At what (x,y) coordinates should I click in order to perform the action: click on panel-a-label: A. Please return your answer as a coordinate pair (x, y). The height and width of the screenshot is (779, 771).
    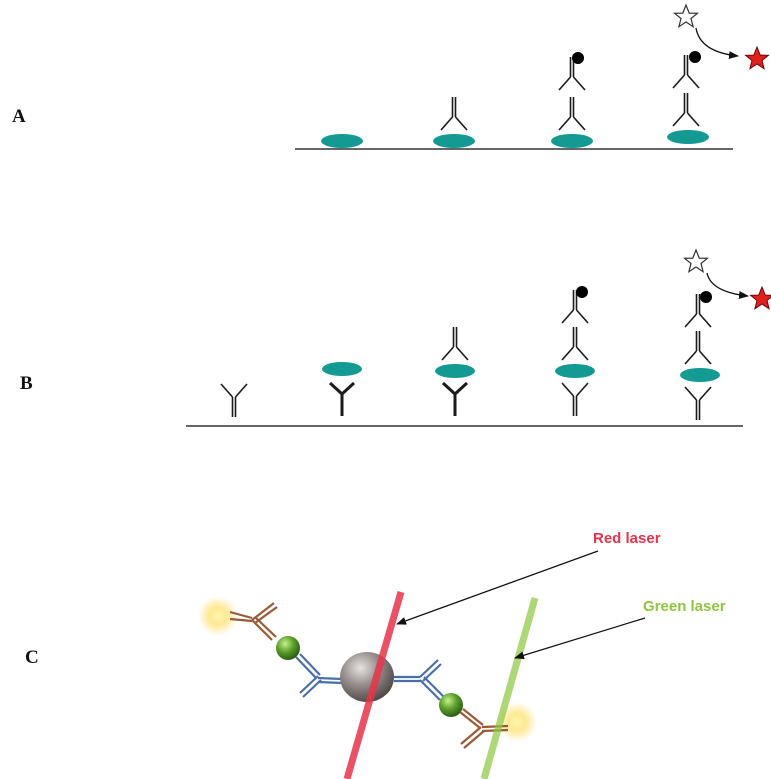
    Looking at the image, I should click on (19, 116).